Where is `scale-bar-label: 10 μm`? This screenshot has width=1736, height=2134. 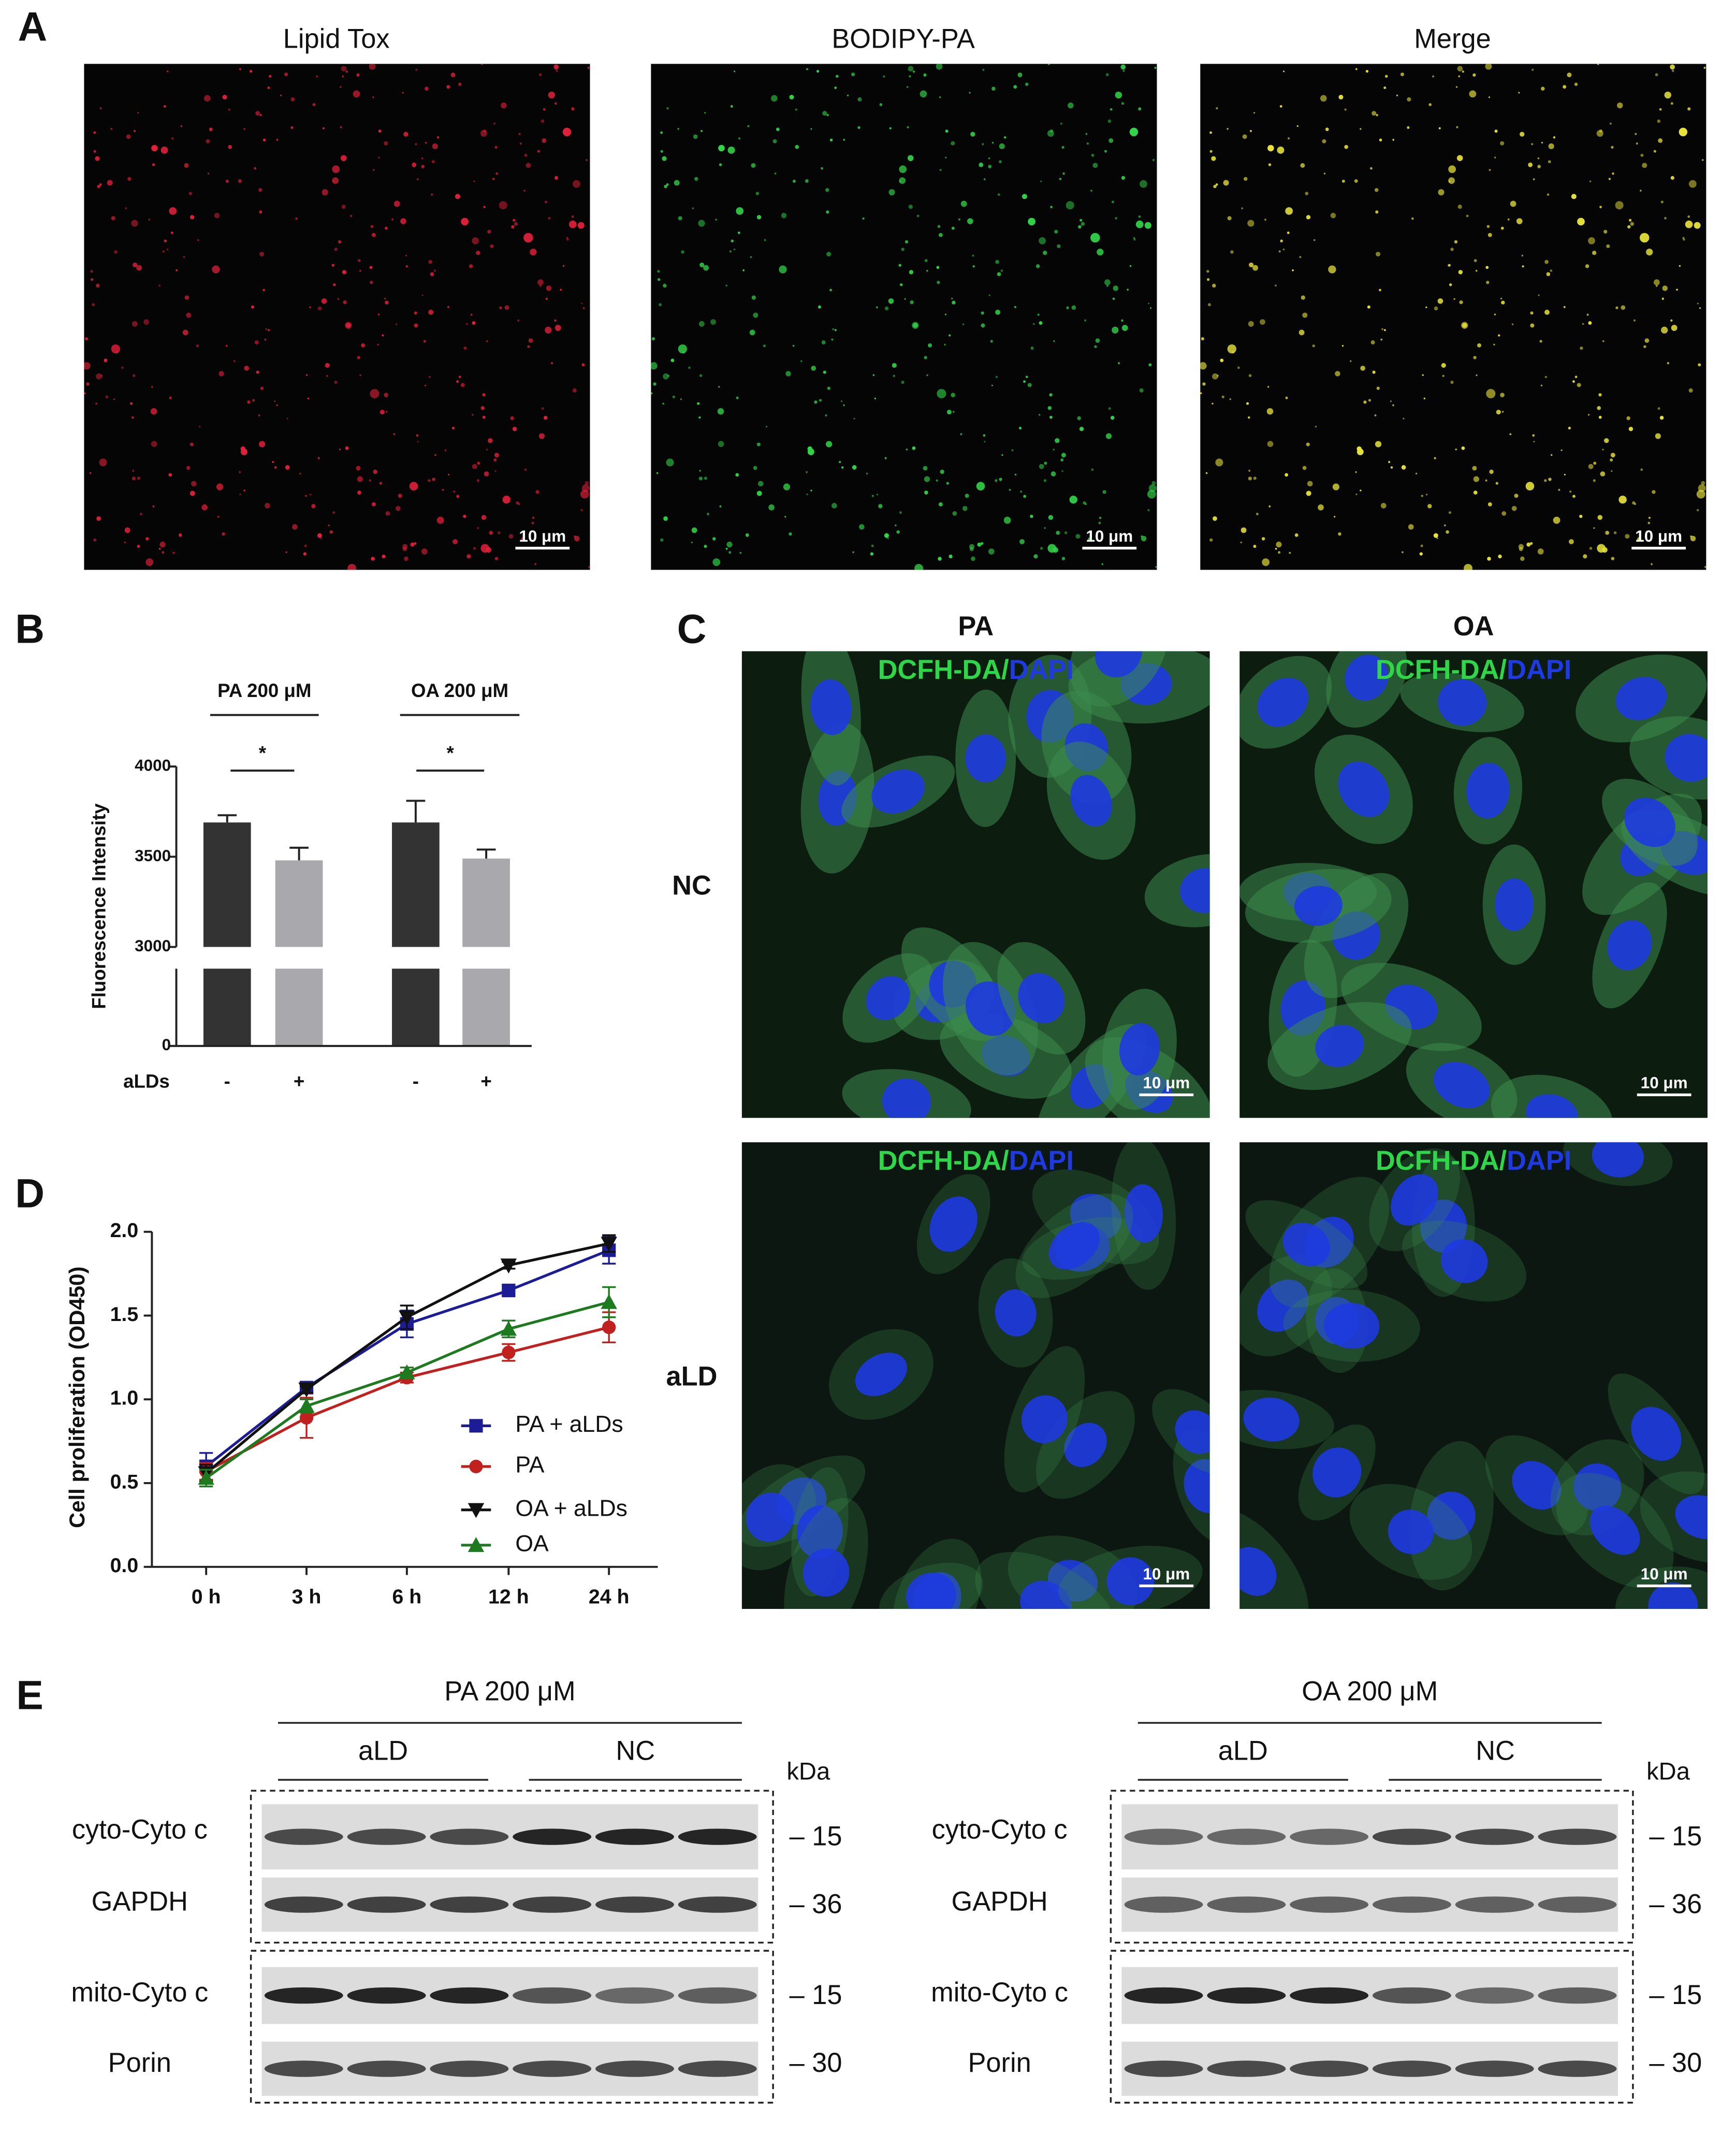 scale-bar-label: 10 μm is located at coordinates (1166, 1083).